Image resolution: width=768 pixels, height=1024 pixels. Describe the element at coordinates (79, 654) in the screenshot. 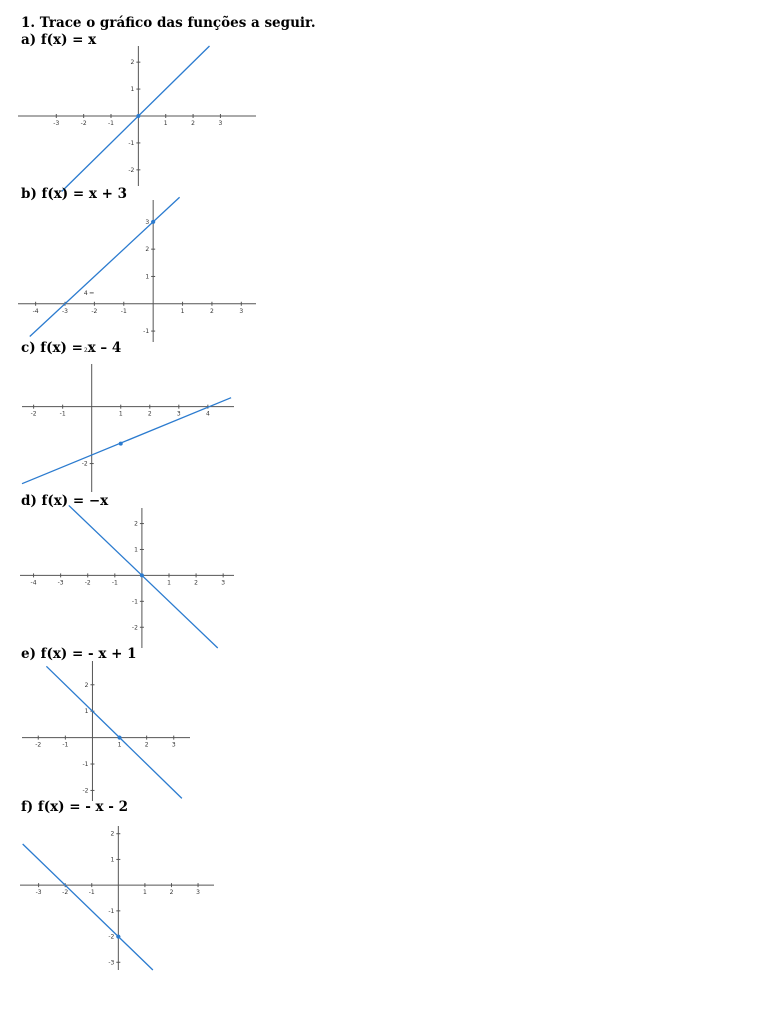

I see `item-label-e: e) f(x) = - x + 1` at that location.